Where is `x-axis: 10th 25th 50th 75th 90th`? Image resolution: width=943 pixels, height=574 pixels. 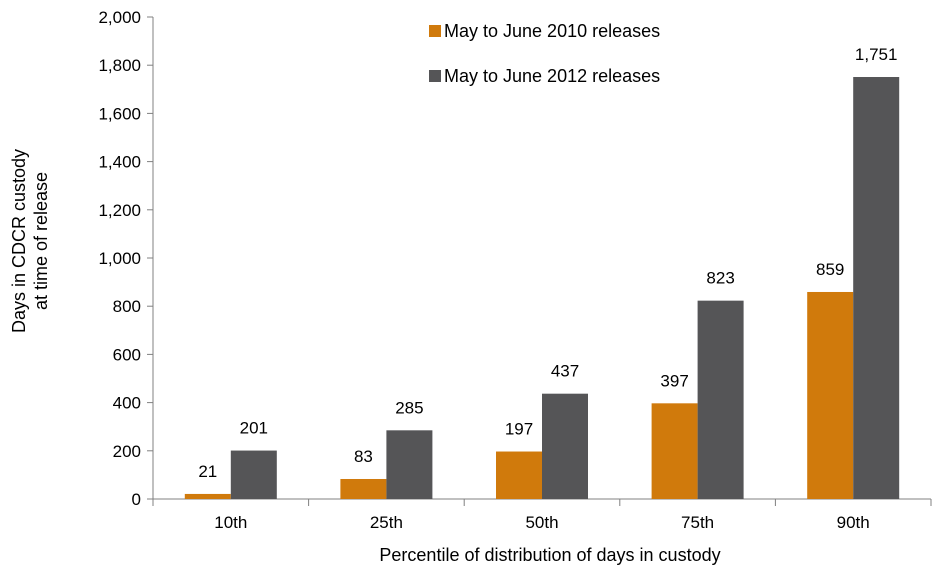 x-axis: 10th 25th 50th 75th 90th is located at coordinates (542, 515).